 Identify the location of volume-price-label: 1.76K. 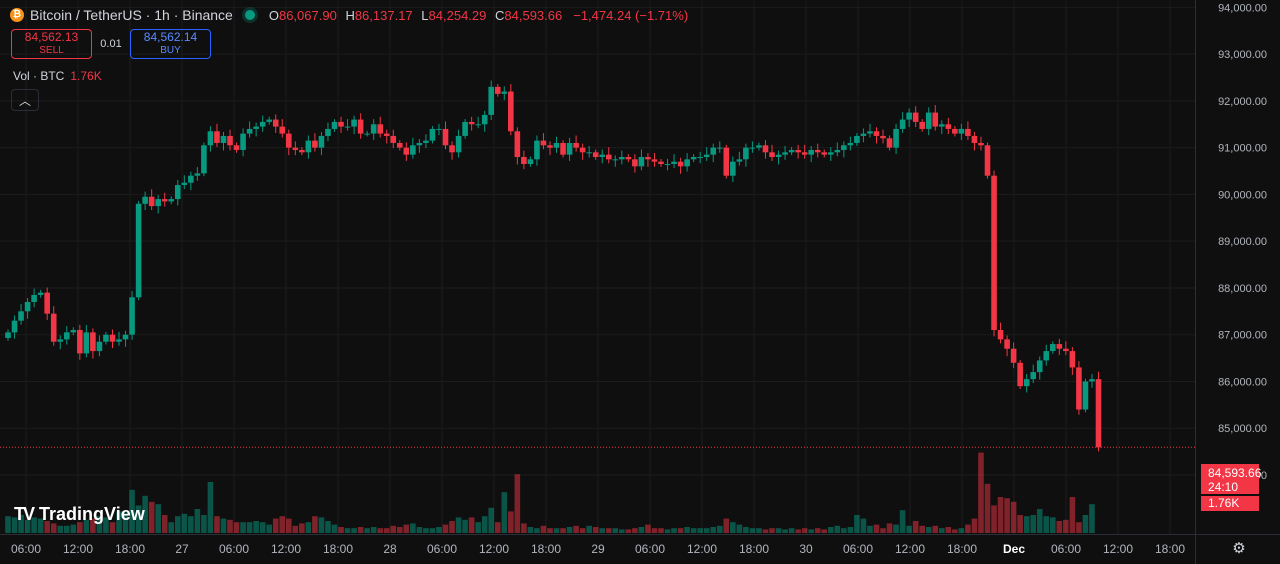
(1230, 503).